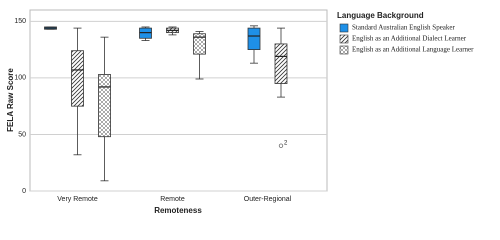 This screenshot has width=500, height=240. Describe the element at coordinates (20, 21) in the screenshot. I see `y-tick-label: 150` at that location.